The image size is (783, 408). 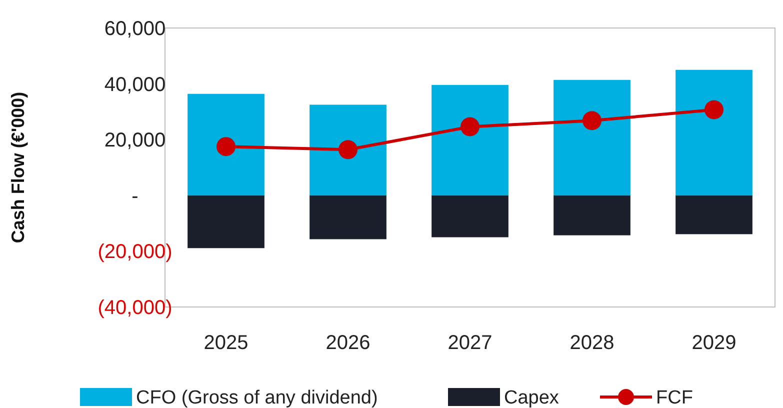 What do you see at coordinates (348, 343) in the screenshot?
I see `x-tick-label: 2026` at bounding box center [348, 343].